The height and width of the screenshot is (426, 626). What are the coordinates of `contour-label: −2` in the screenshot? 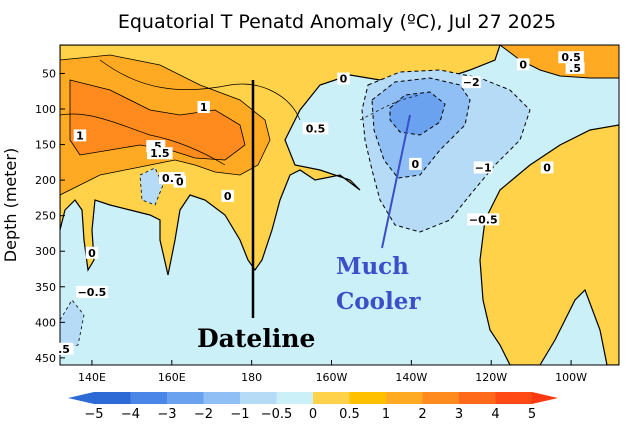 It's located at (471, 82).